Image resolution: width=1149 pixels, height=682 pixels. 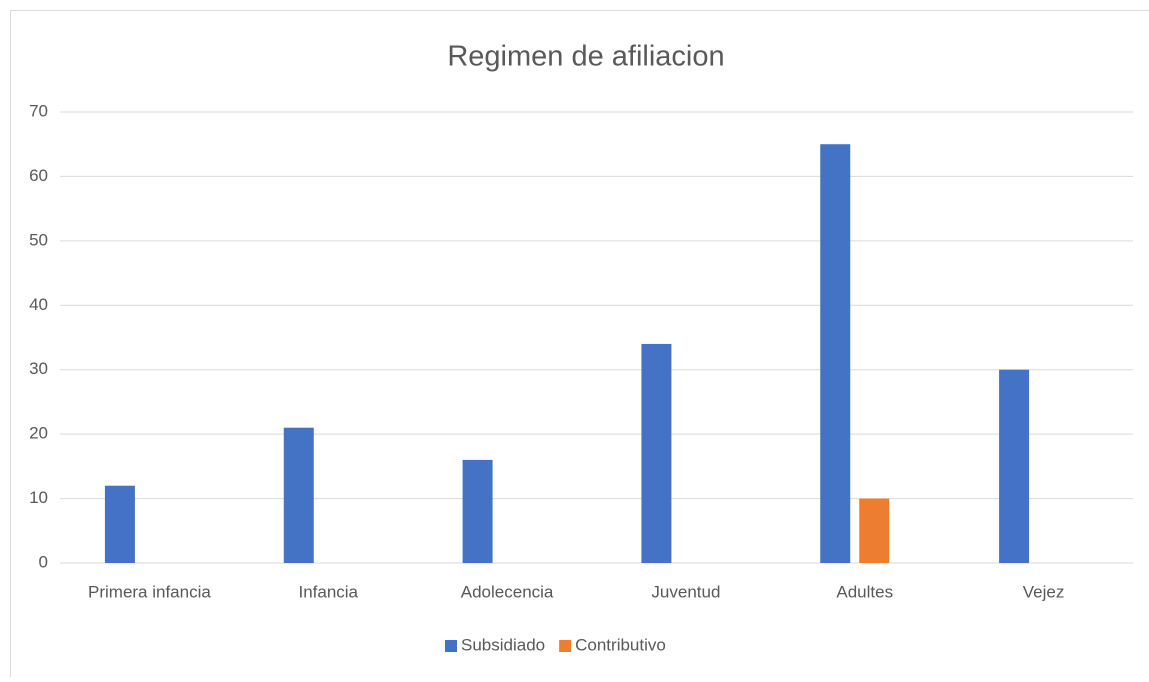 What do you see at coordinates (38, 497) in the screenshot?
I see `y-tick-label: 10` at bounding box center [38, 497].